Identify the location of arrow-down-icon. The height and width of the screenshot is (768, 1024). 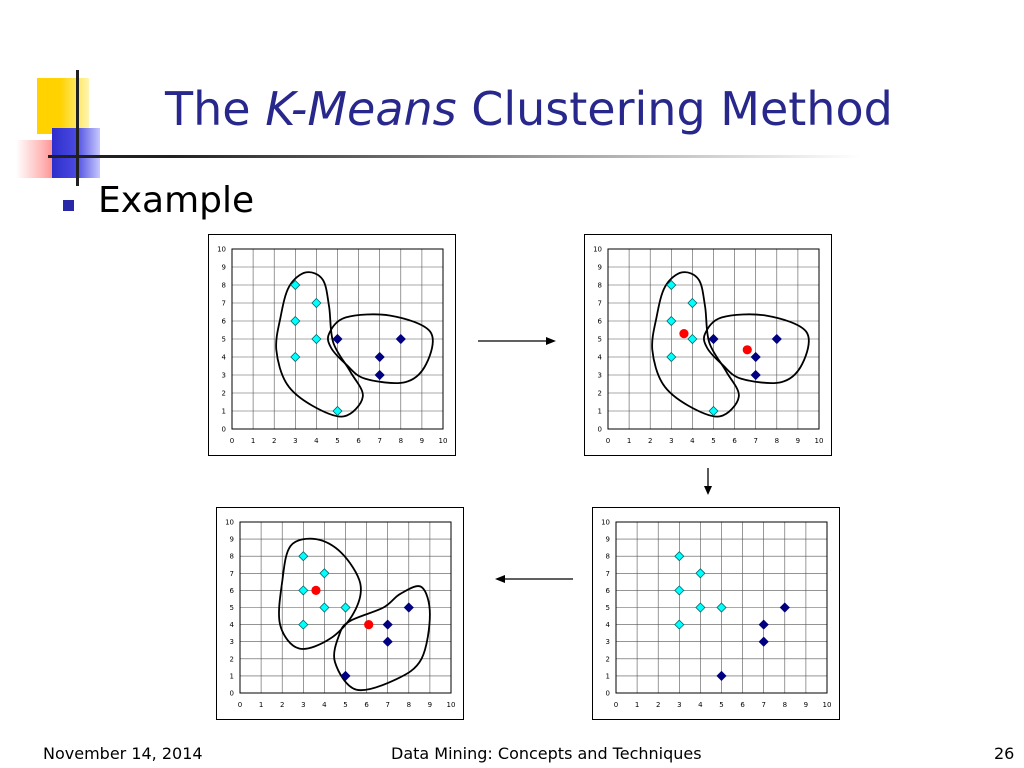
(708, 481).